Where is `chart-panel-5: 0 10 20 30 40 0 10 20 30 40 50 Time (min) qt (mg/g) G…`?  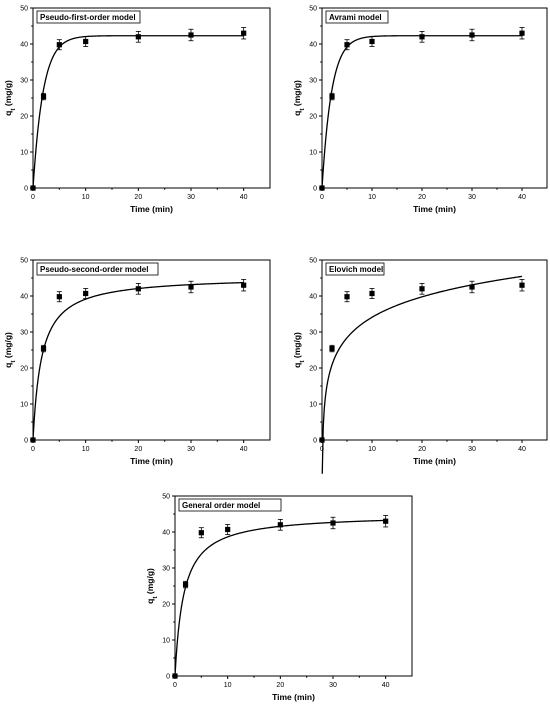
chart-panel-5: 0 10 20 30 40 0 10 20 30 40 50 Time (min) qt (mg/g) G… is located at coordinates (279, 598).